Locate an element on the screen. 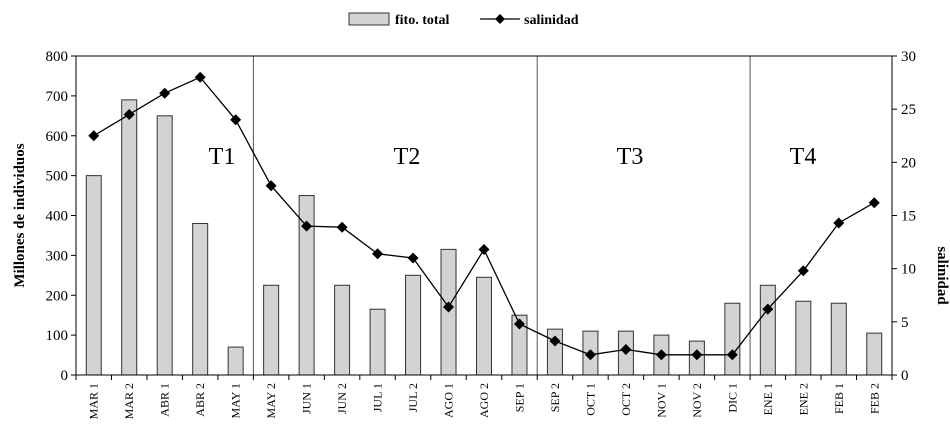 The width and height of the screenshot is (950, 438). legend-line-marker is located at coordinates (500, 19).